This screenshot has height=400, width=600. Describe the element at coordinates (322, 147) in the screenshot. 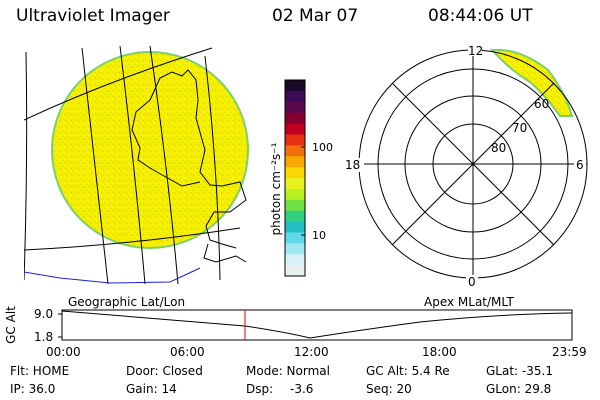

I see `colorbar-tick-100: 100` at that location.